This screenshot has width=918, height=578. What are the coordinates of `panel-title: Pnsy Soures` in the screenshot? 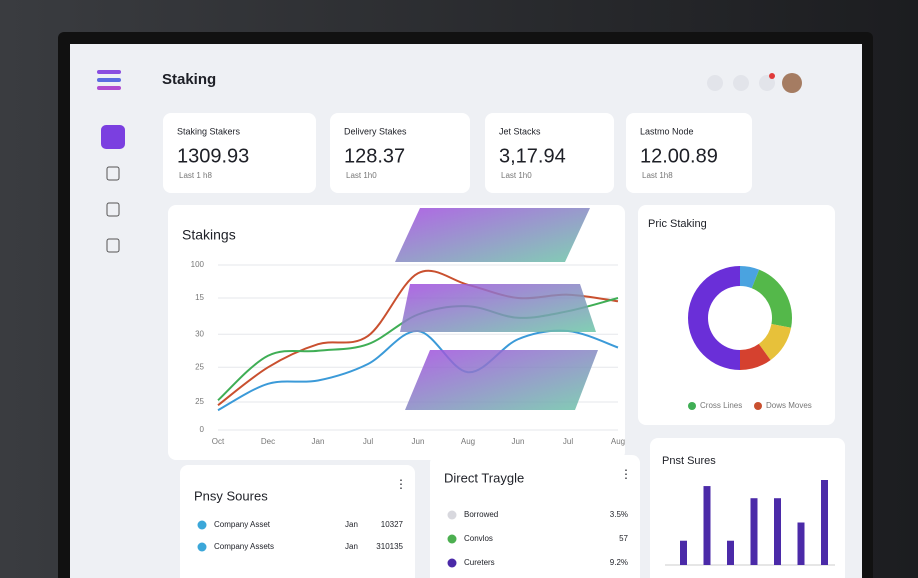 It's located at (231, 495).